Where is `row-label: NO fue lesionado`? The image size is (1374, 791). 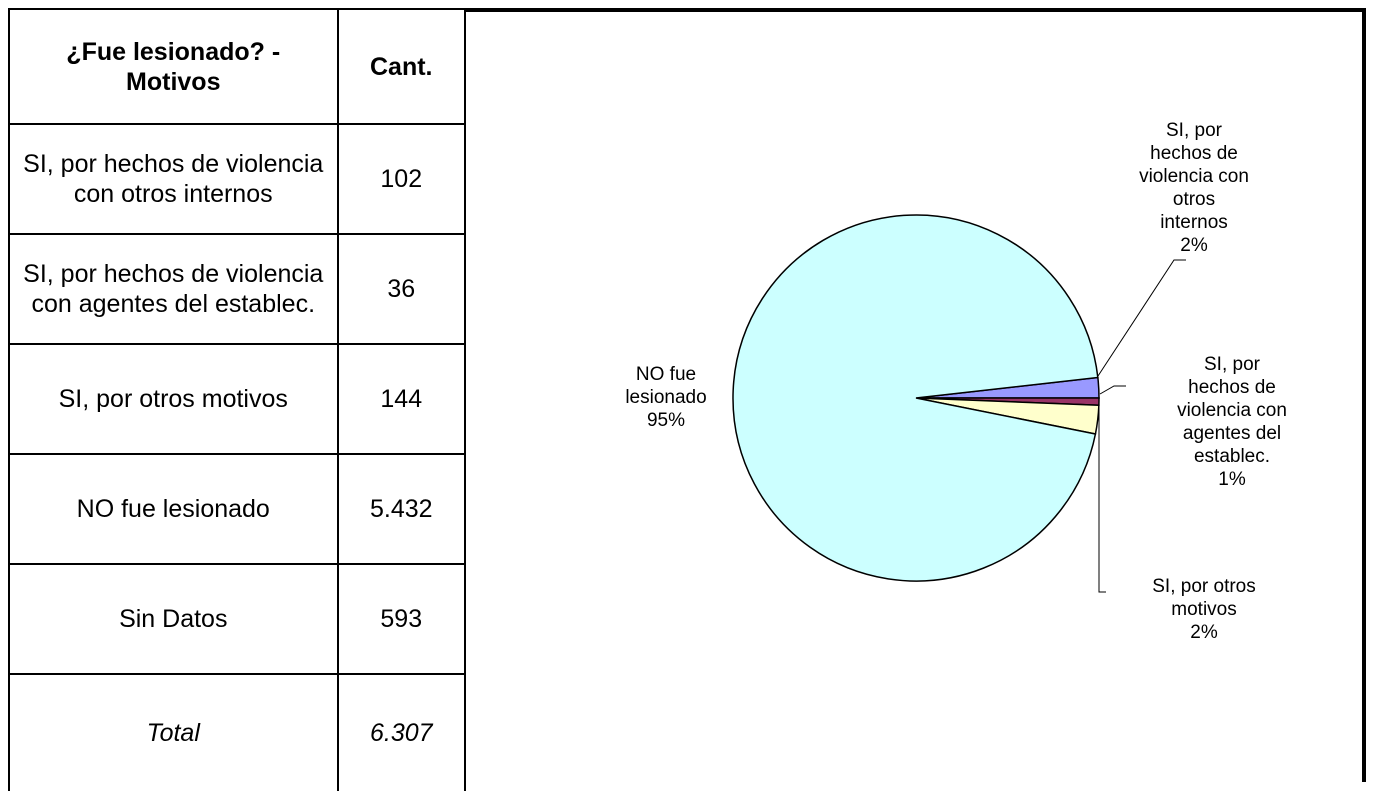
row-label: NO fue lesionado is located at coordinates (173, 509).